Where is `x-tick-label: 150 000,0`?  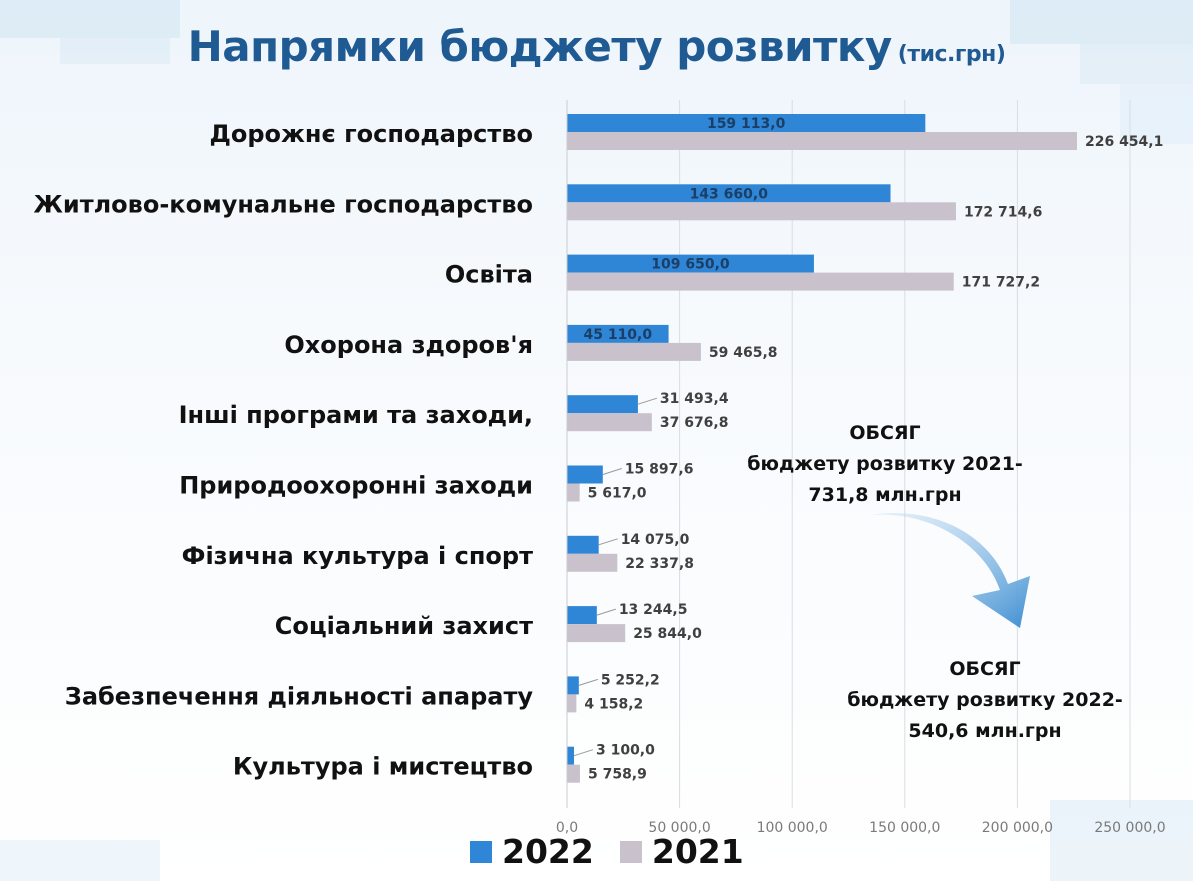
x-tick-label: 150 000,0 is located at coordinates (904, 828).